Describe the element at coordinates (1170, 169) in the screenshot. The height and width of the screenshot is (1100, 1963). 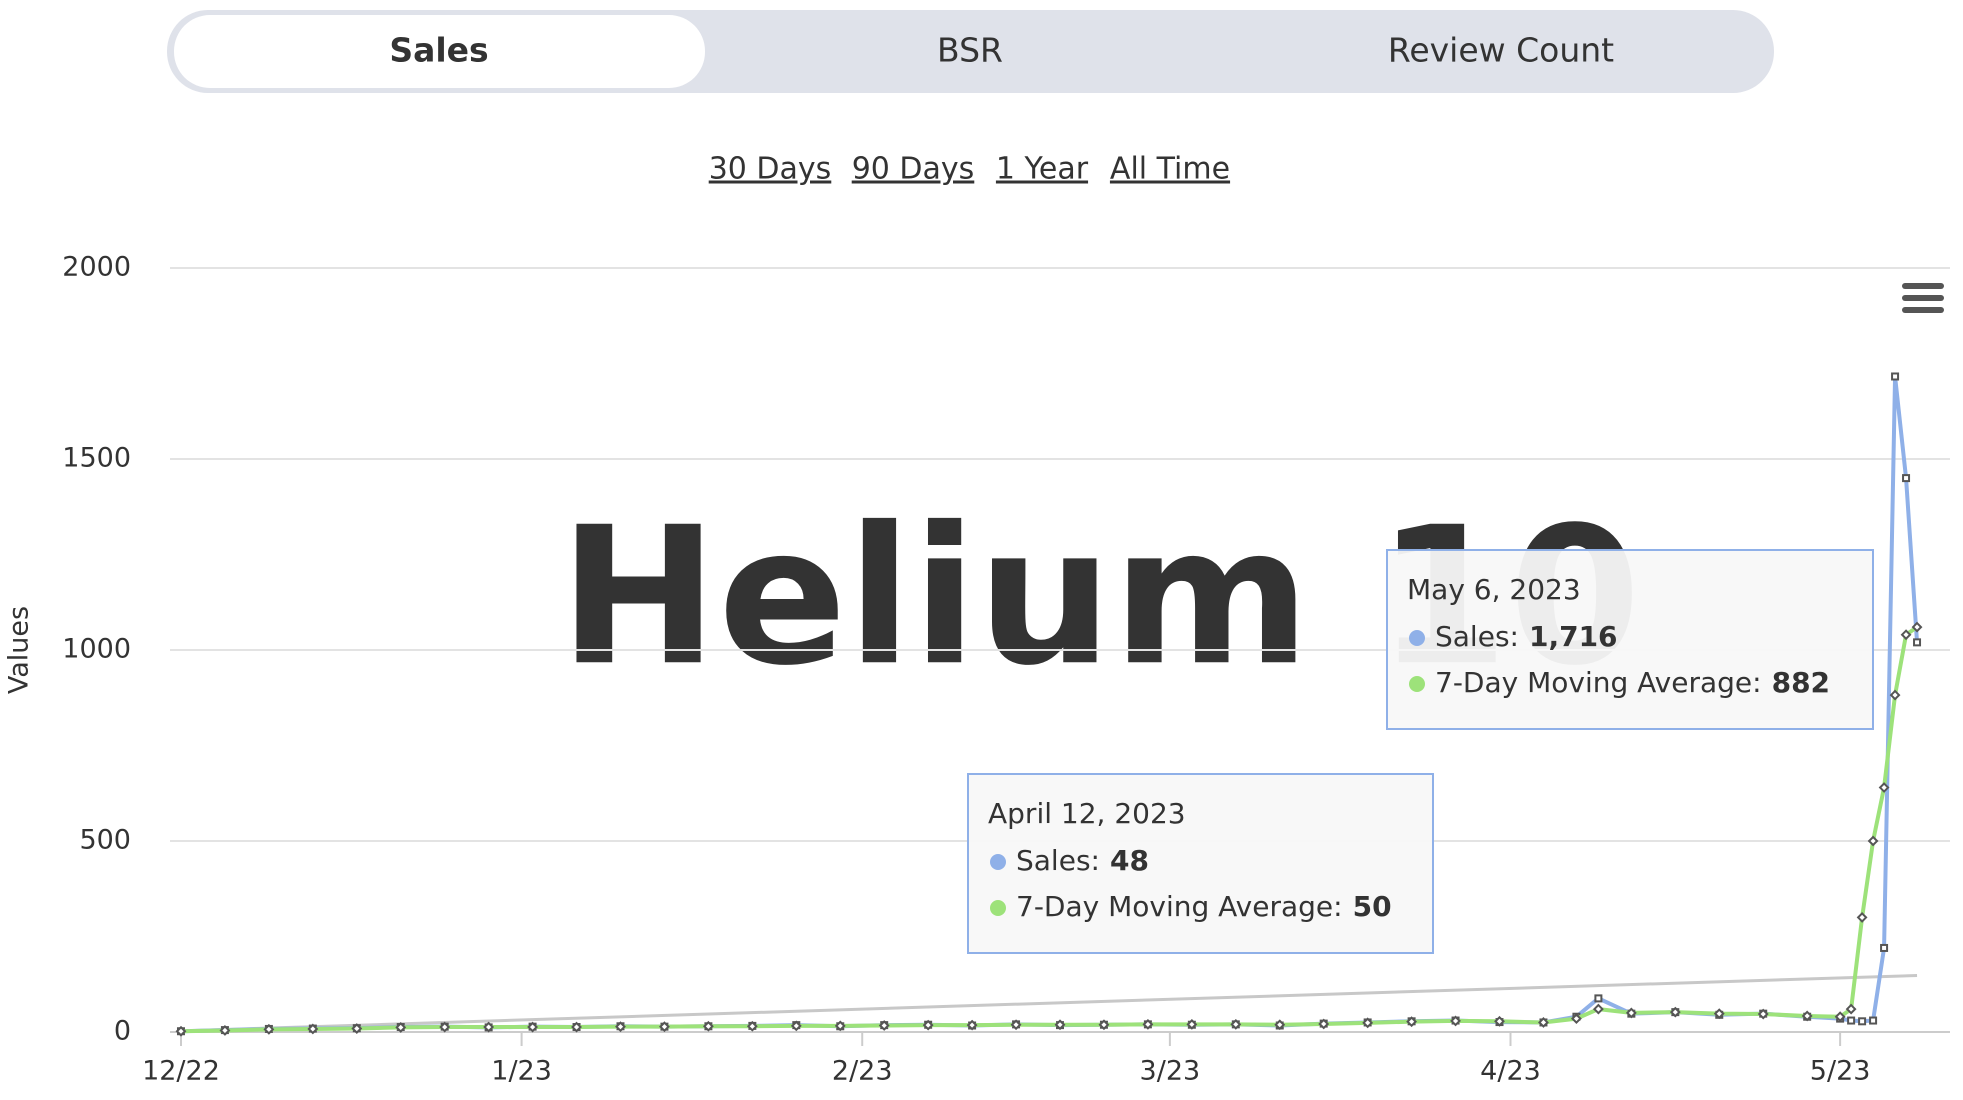
I see `range-link: All Time` at that location.